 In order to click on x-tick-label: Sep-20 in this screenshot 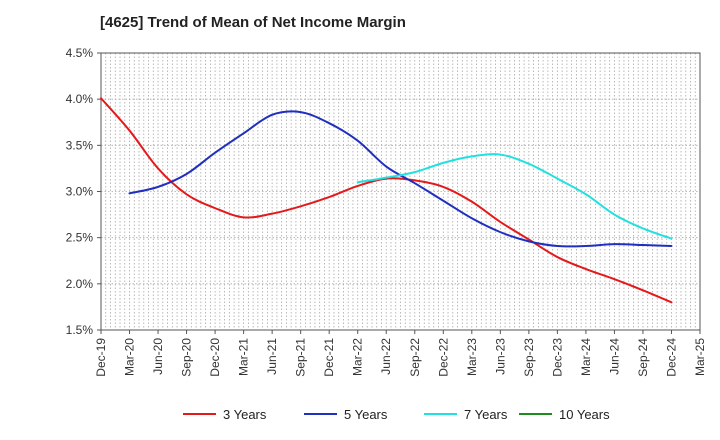, I will do `click(187, 357)`.